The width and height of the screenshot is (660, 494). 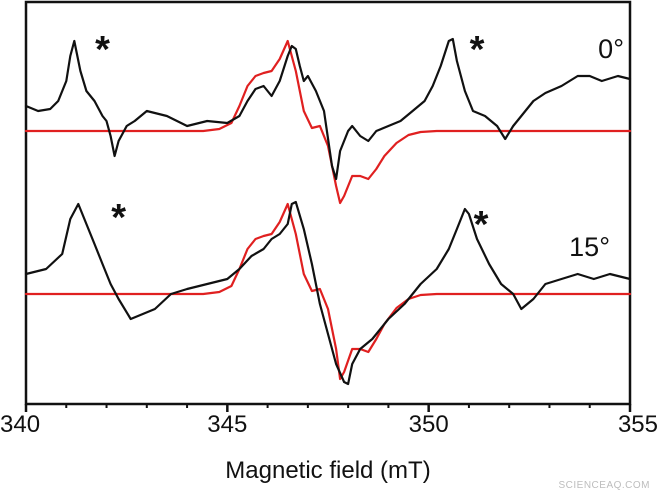 I want to click on x-axis-ticks: 340 345 350 355, so click(x=329, y=421).